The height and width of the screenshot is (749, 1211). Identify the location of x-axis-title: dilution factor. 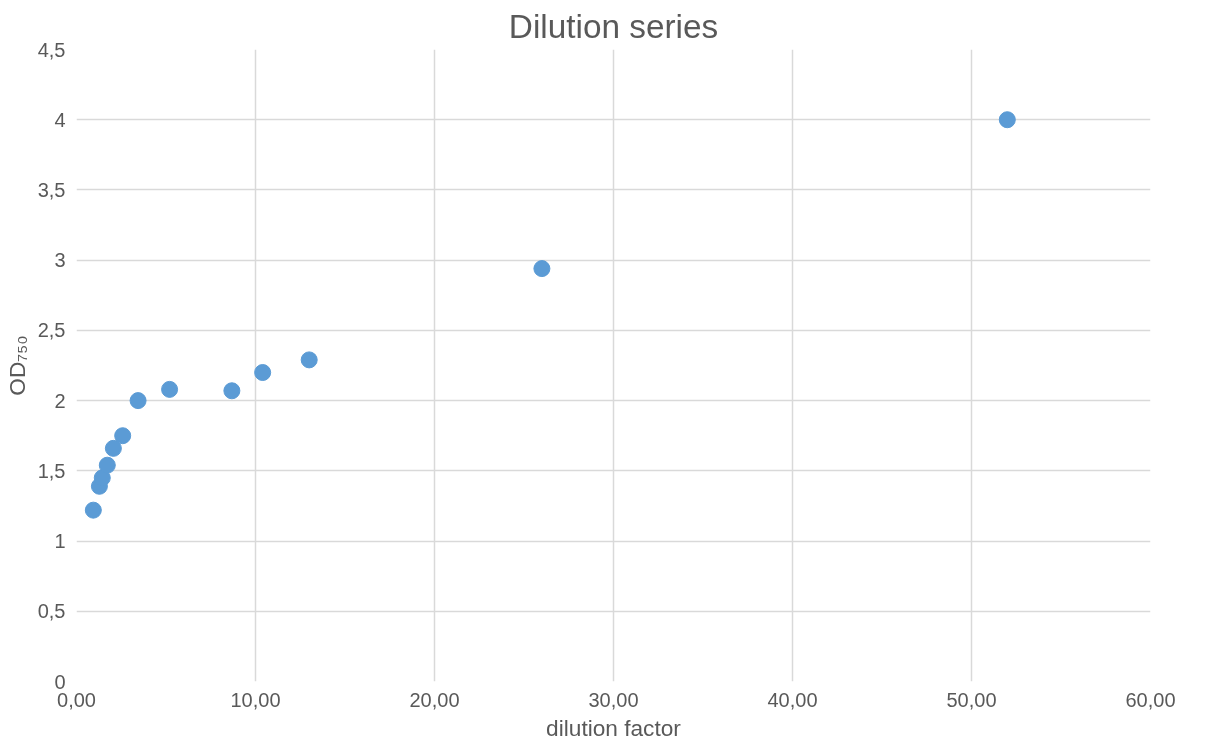
(614, 727).